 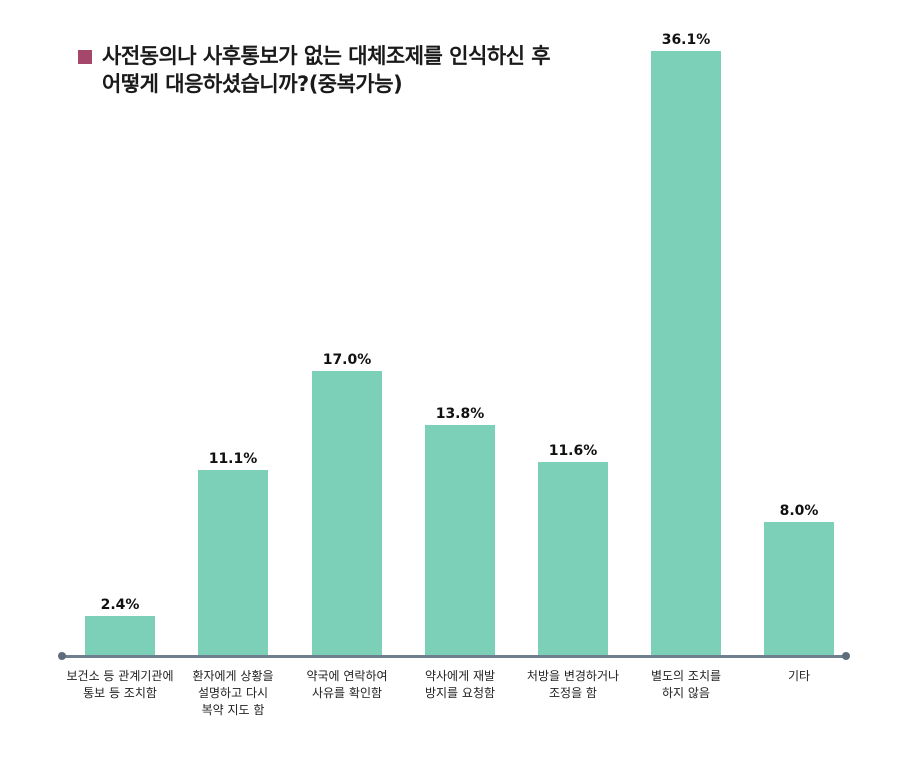 What do you see at coordinates (573, 684) in the screenshot?
I see `category-label: 처방을 변경하거나 조정을 함` at bounding box center [573, 684].